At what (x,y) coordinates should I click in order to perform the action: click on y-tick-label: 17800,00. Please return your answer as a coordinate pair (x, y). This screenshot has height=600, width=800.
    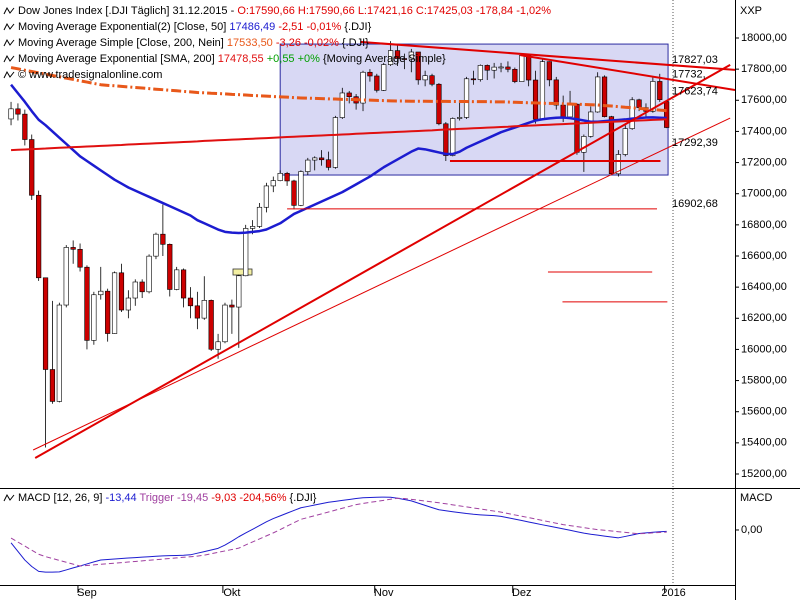
    Looking at the image, I should click on (764, 69).